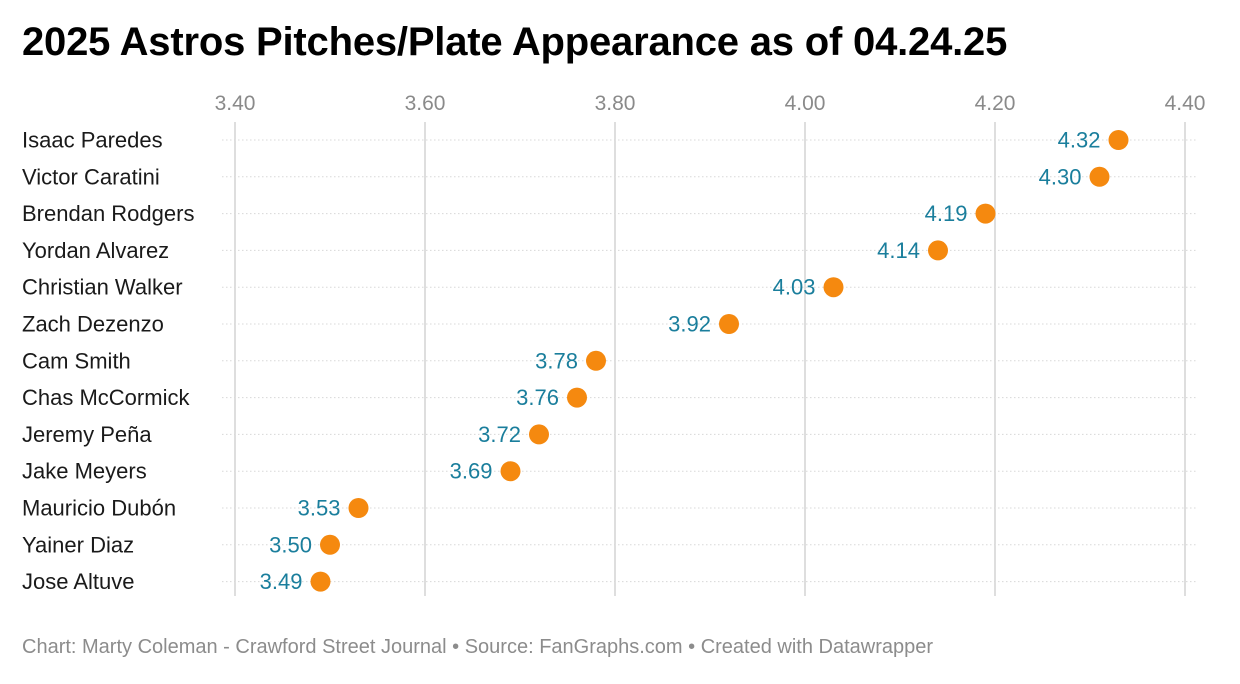 This screenshot has width=1240, height=684. What do you see at coordinates (499, 434) in the screenshot?
I see `data-label: 3.72` at bounding box center [499, 434].